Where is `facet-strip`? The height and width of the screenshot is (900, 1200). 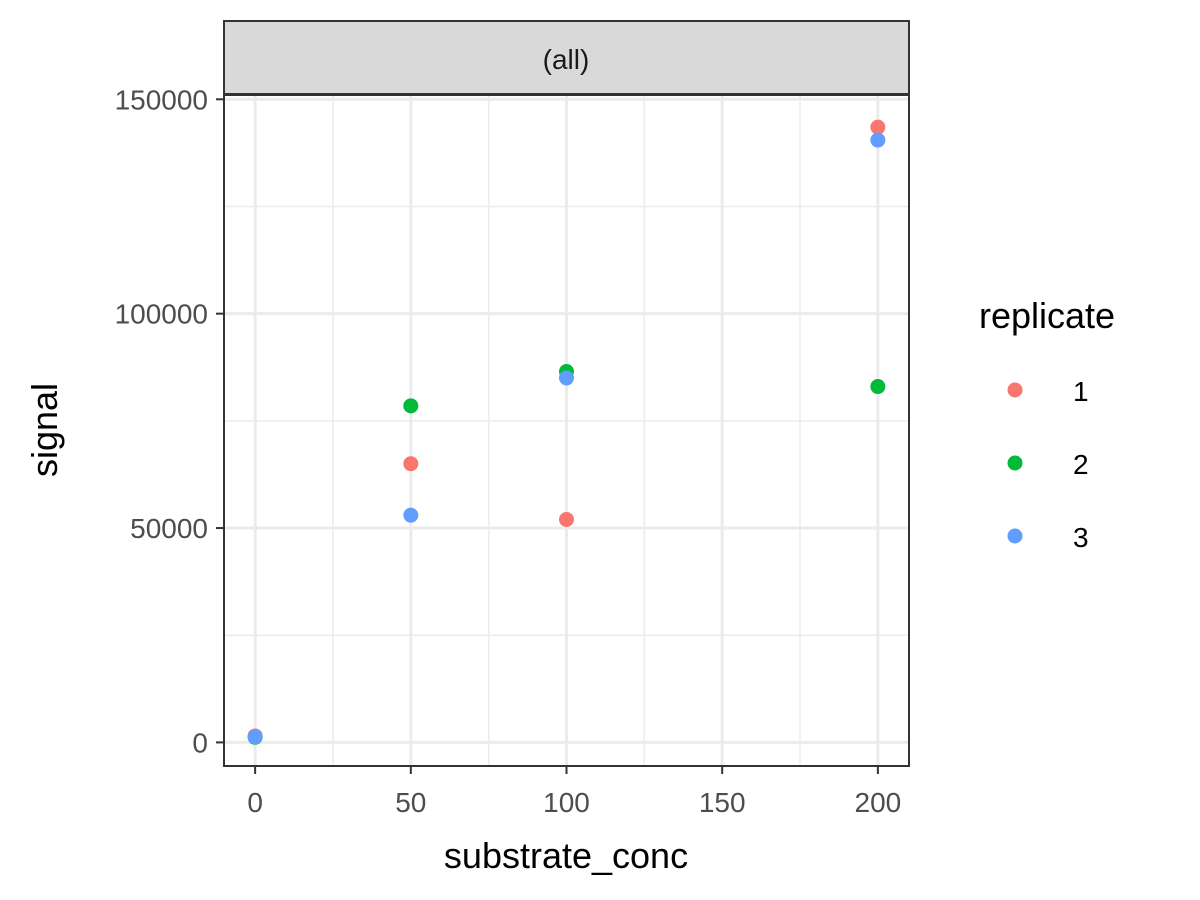
facet-strip is located at coordinates (566, 57).